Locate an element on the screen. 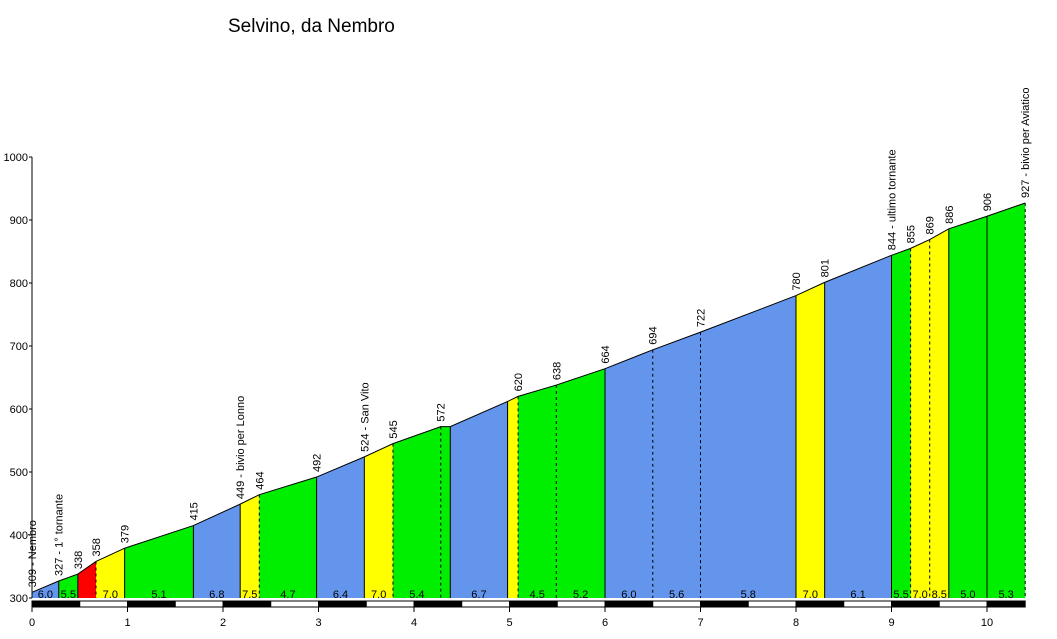  elevation-label: 694 is located at coordinates (654, 335).